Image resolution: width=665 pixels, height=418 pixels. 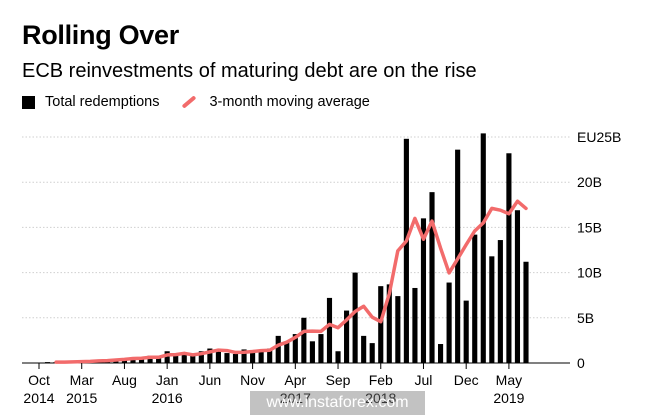 What do you see at coordinates (380, 398) in the screenshot?
I see `x-tick-year-label: 2018` at bounding box center [380, 398].